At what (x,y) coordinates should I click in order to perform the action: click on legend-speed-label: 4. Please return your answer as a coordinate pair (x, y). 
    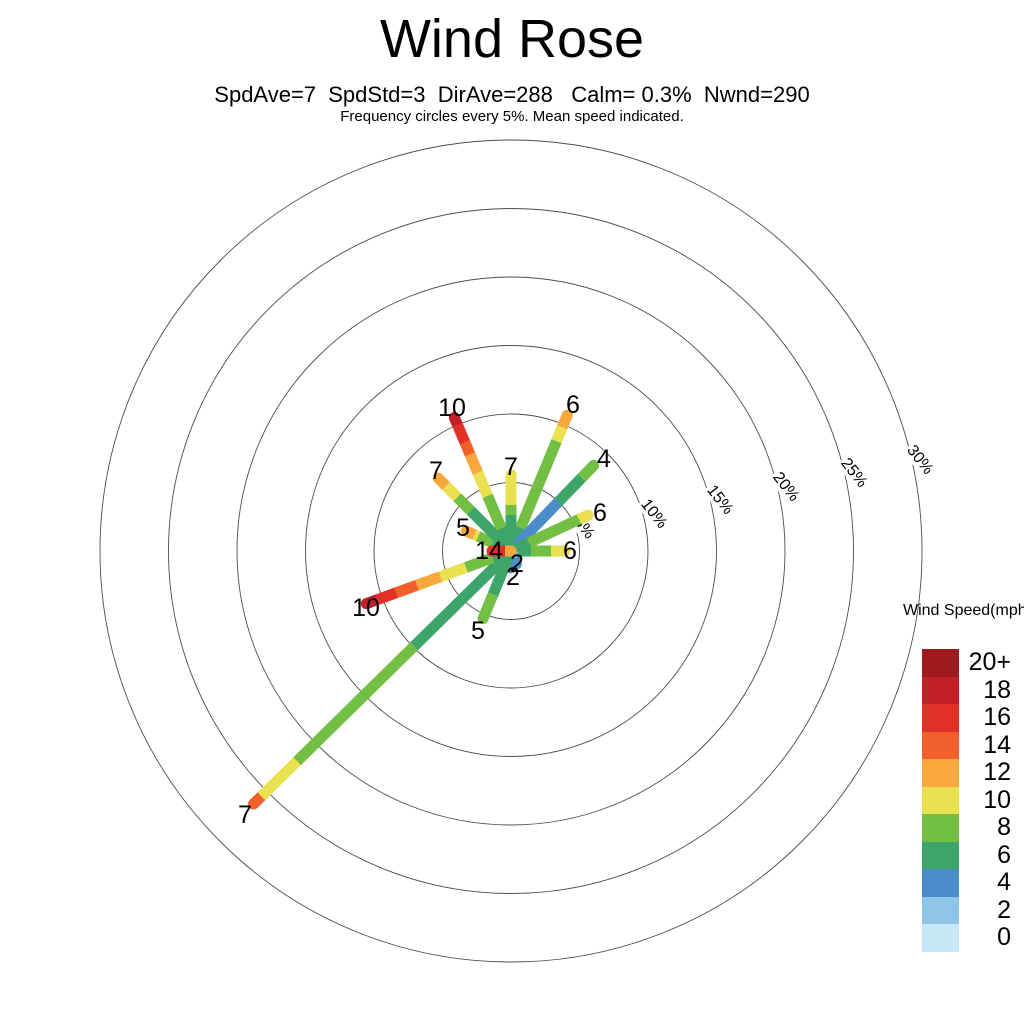
    Looking at the image, I should click on (1004, 882).